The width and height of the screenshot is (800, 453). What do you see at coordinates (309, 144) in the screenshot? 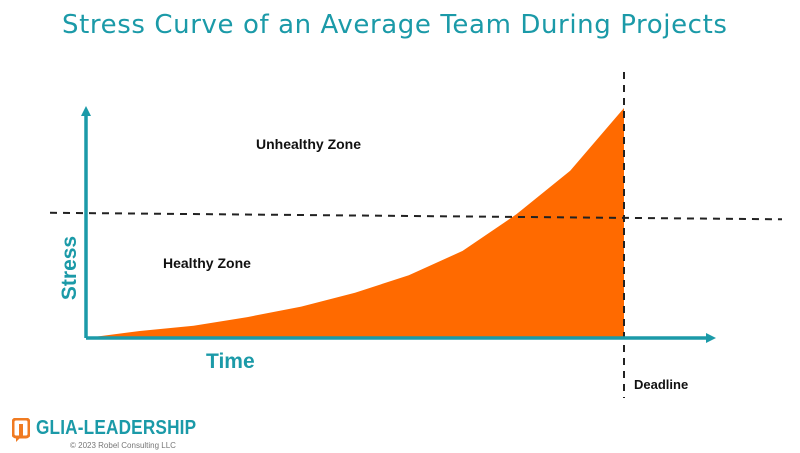
I see `unhealthy-zone-label: Unhealthy Zone` at bounding box center [309, 144].